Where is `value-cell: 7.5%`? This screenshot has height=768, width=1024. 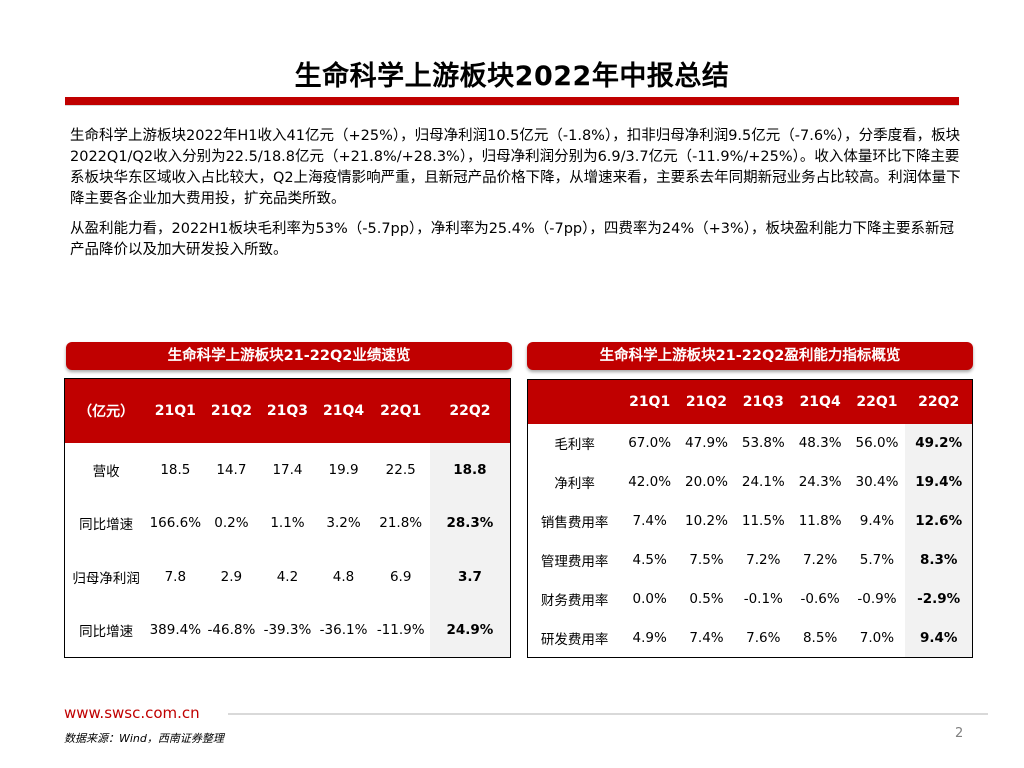
value-cell: 7.5% is located at coordinates (706, 559).